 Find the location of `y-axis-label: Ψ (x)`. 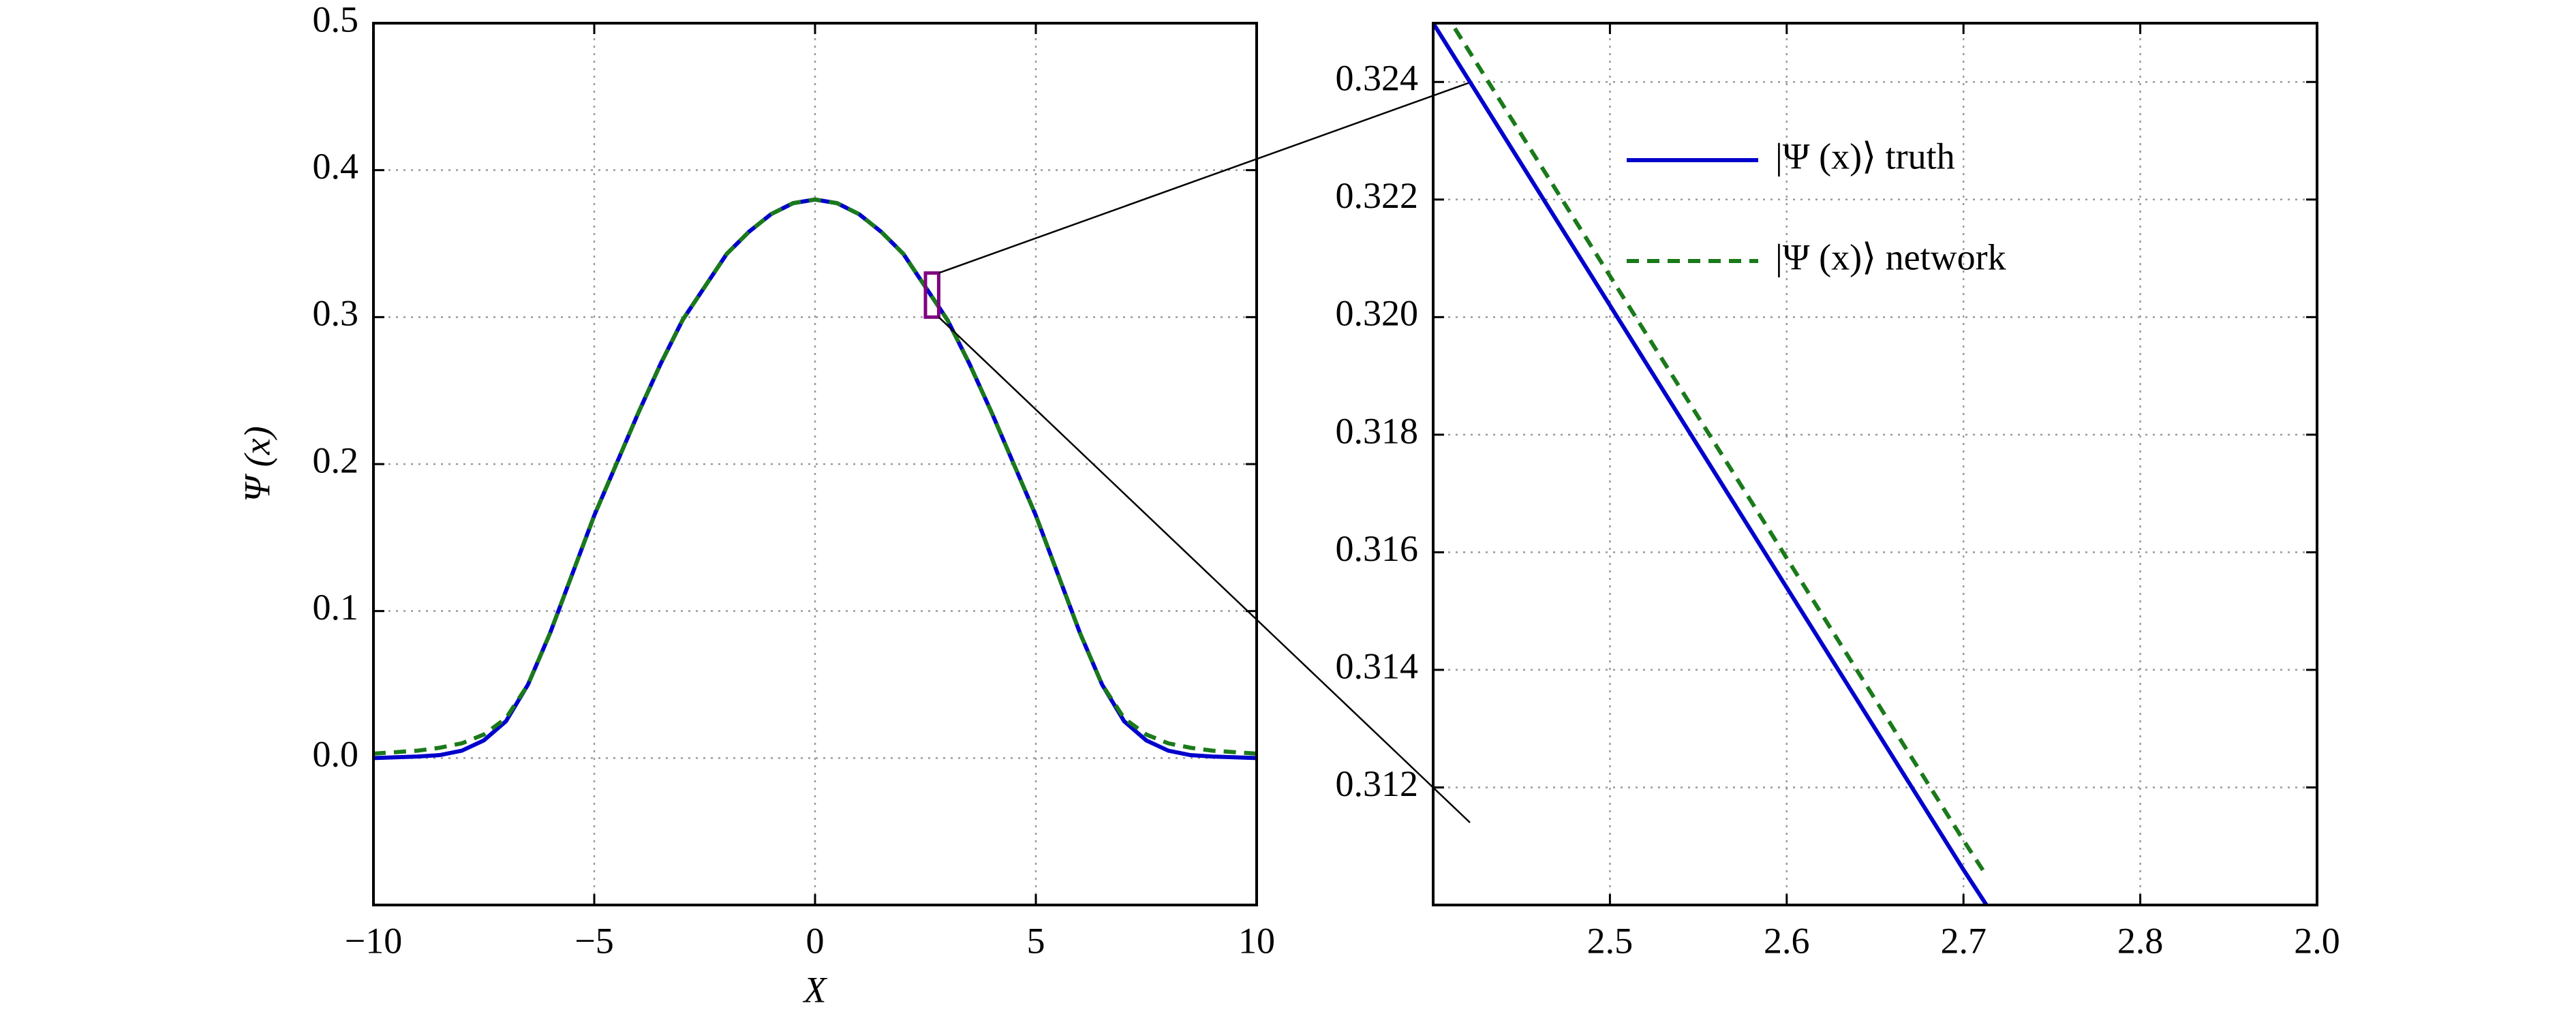

y-axis-label: Ψ (x) is located at coordinates (256, 464).